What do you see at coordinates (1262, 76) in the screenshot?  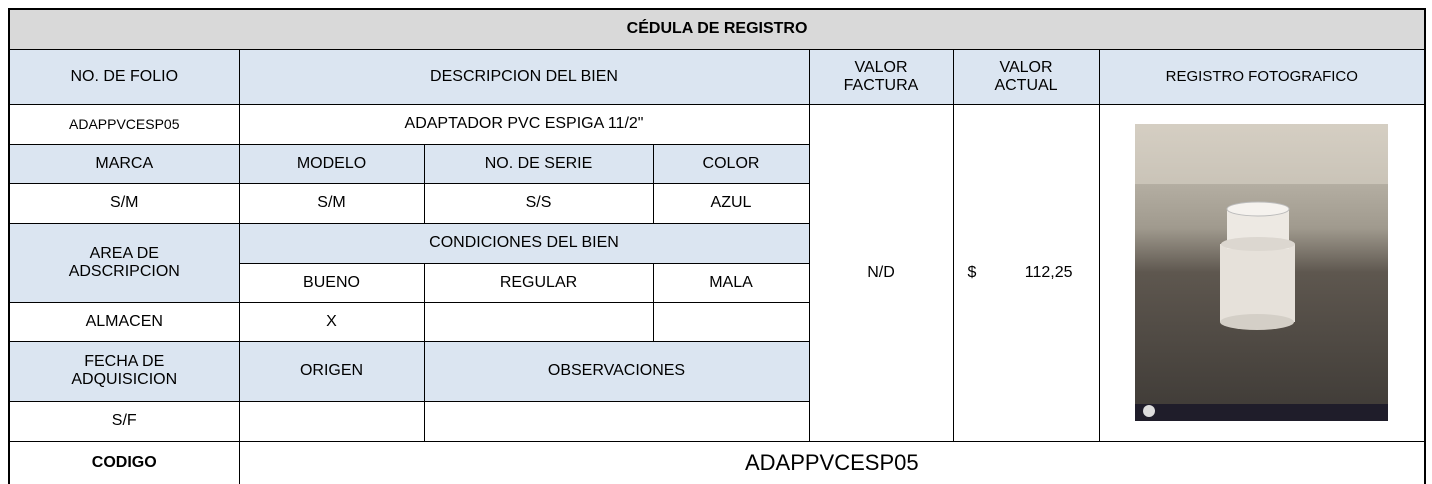 I see `header-cell: REGISTRO FOTOGRAFICO` at bounding box center [1262, 76].